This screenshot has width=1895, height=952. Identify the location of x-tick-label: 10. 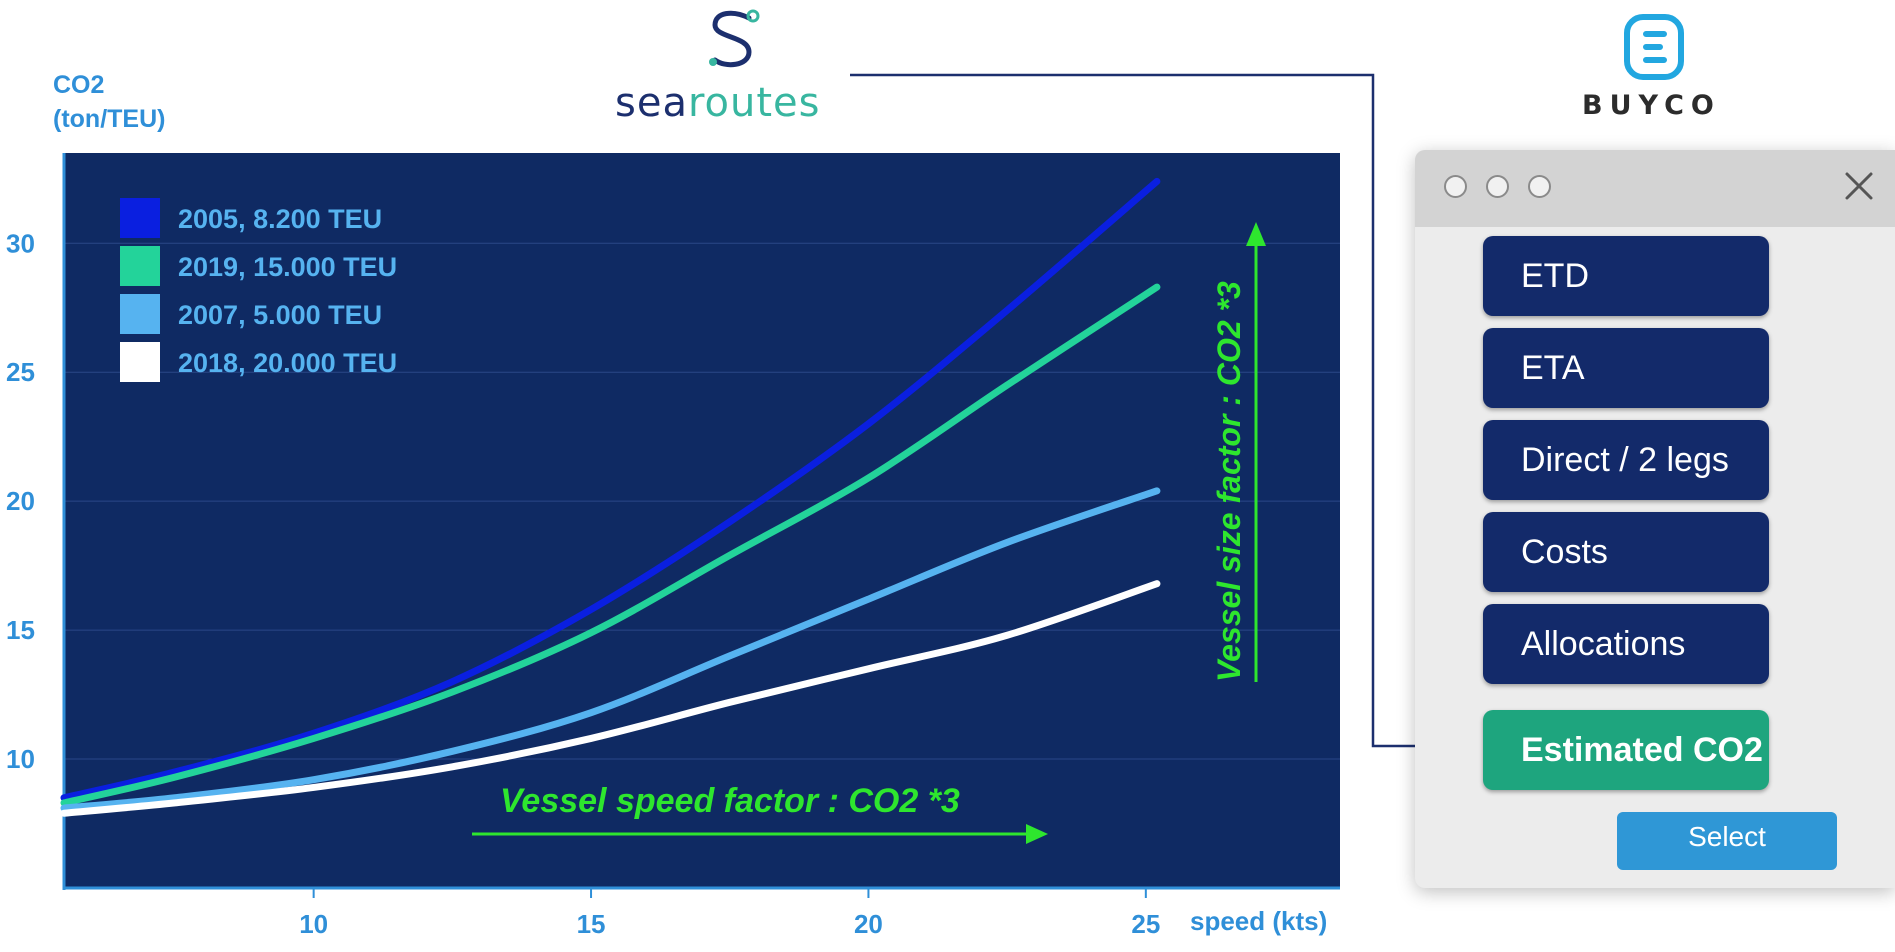
(313, 924).